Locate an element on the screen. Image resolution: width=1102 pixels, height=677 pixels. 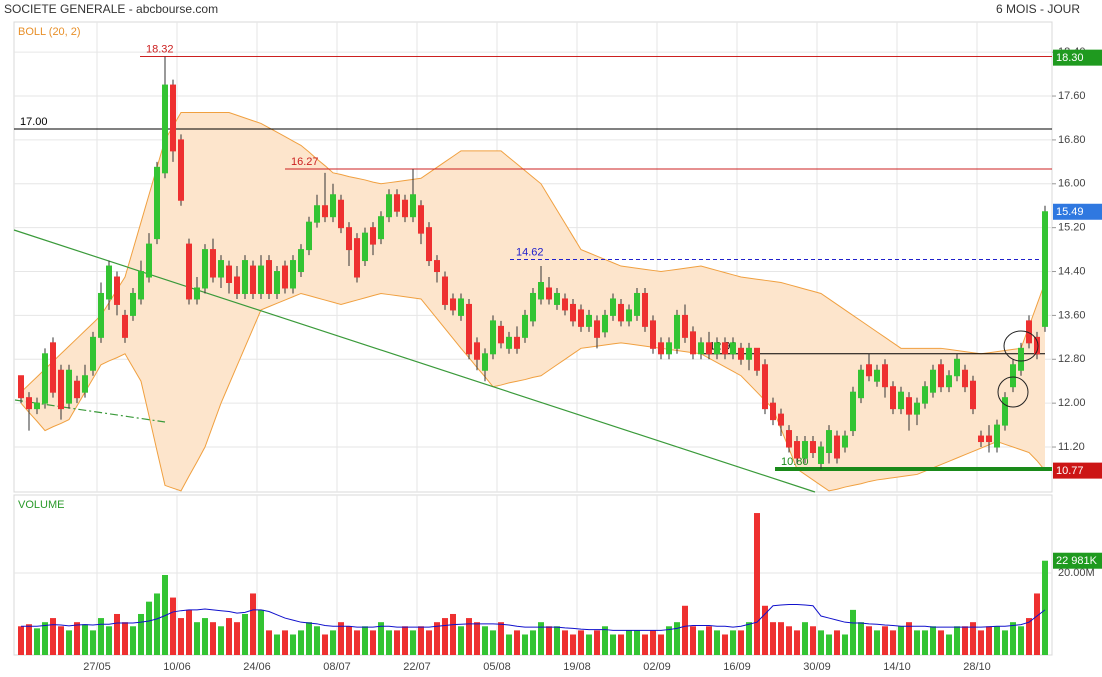
level-label: 16.27 is located at coordinates (305, 162).